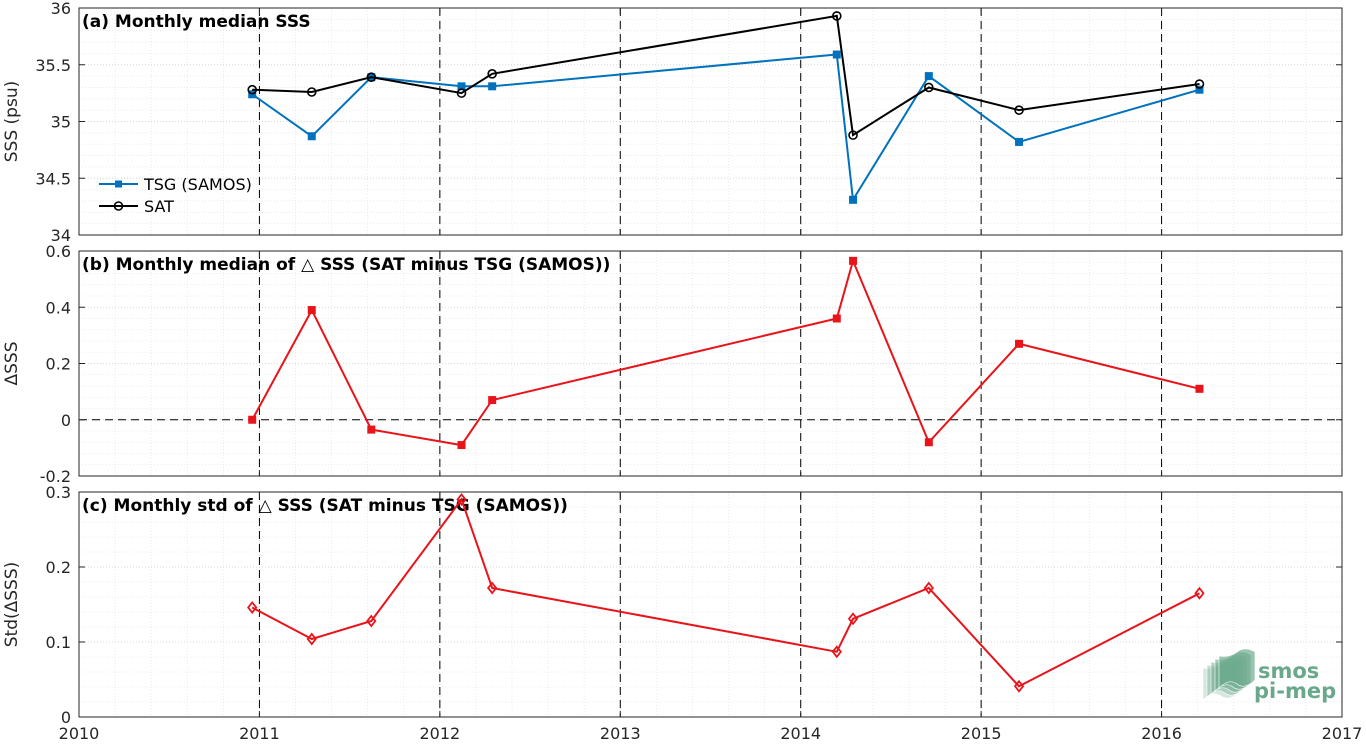 This screenshot has height=745, width=1366. What do you see at coordinates (61, 235) in the screenshot?
I see `y-tick-label: 34` at bounding box center [61, 235].